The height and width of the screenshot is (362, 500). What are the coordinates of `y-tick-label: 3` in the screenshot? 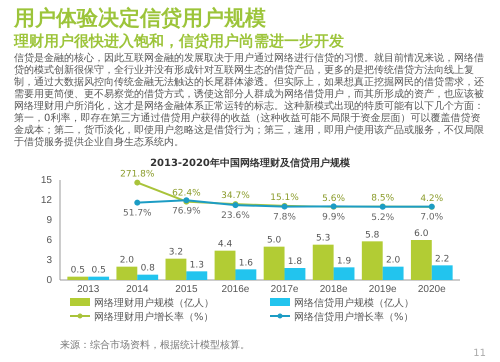 It's located at (49, 260).